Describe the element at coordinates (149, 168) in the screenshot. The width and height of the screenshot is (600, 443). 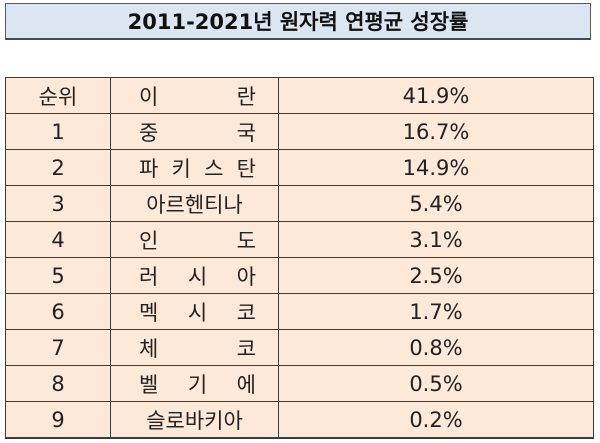
I see `country-name-part: 파` at that location.